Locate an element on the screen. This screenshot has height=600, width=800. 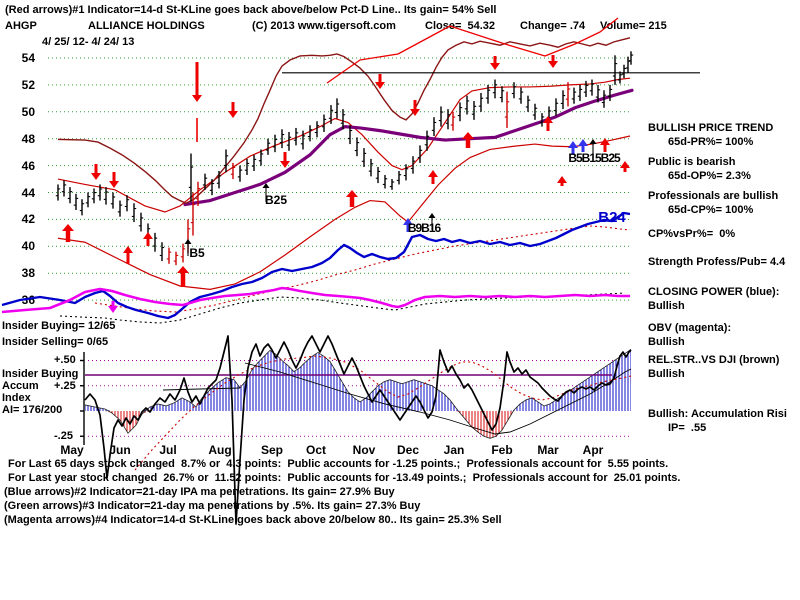
volume-value: Volume= 215 is located at coordinates (633, 26).